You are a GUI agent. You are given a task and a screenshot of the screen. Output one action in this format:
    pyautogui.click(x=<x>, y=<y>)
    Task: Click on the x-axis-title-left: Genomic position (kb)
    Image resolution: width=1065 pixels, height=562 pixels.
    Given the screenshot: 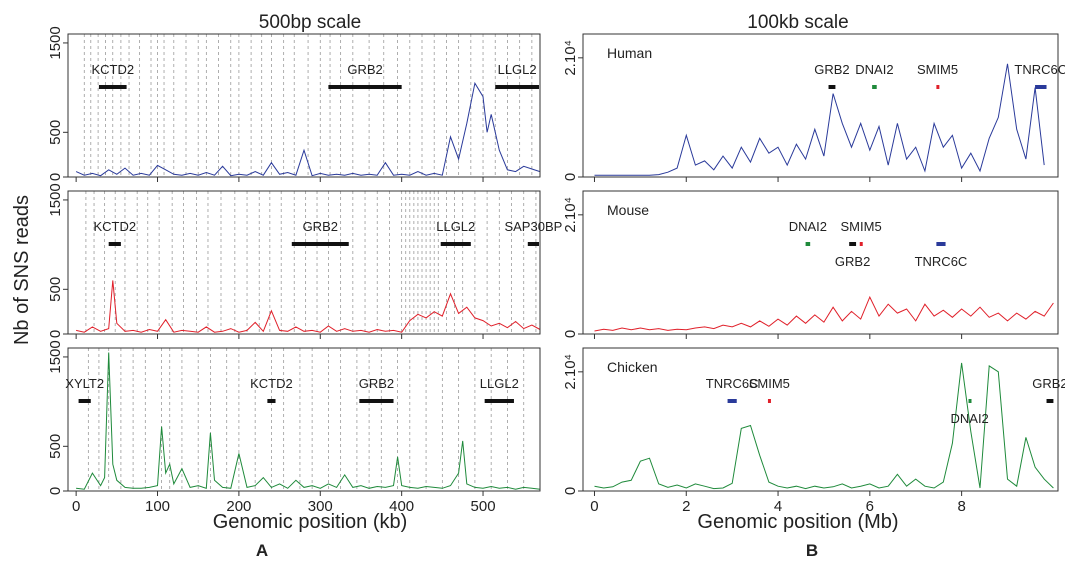 What is the action you would take?
    pyautogui.click(x=310, y=522)
    